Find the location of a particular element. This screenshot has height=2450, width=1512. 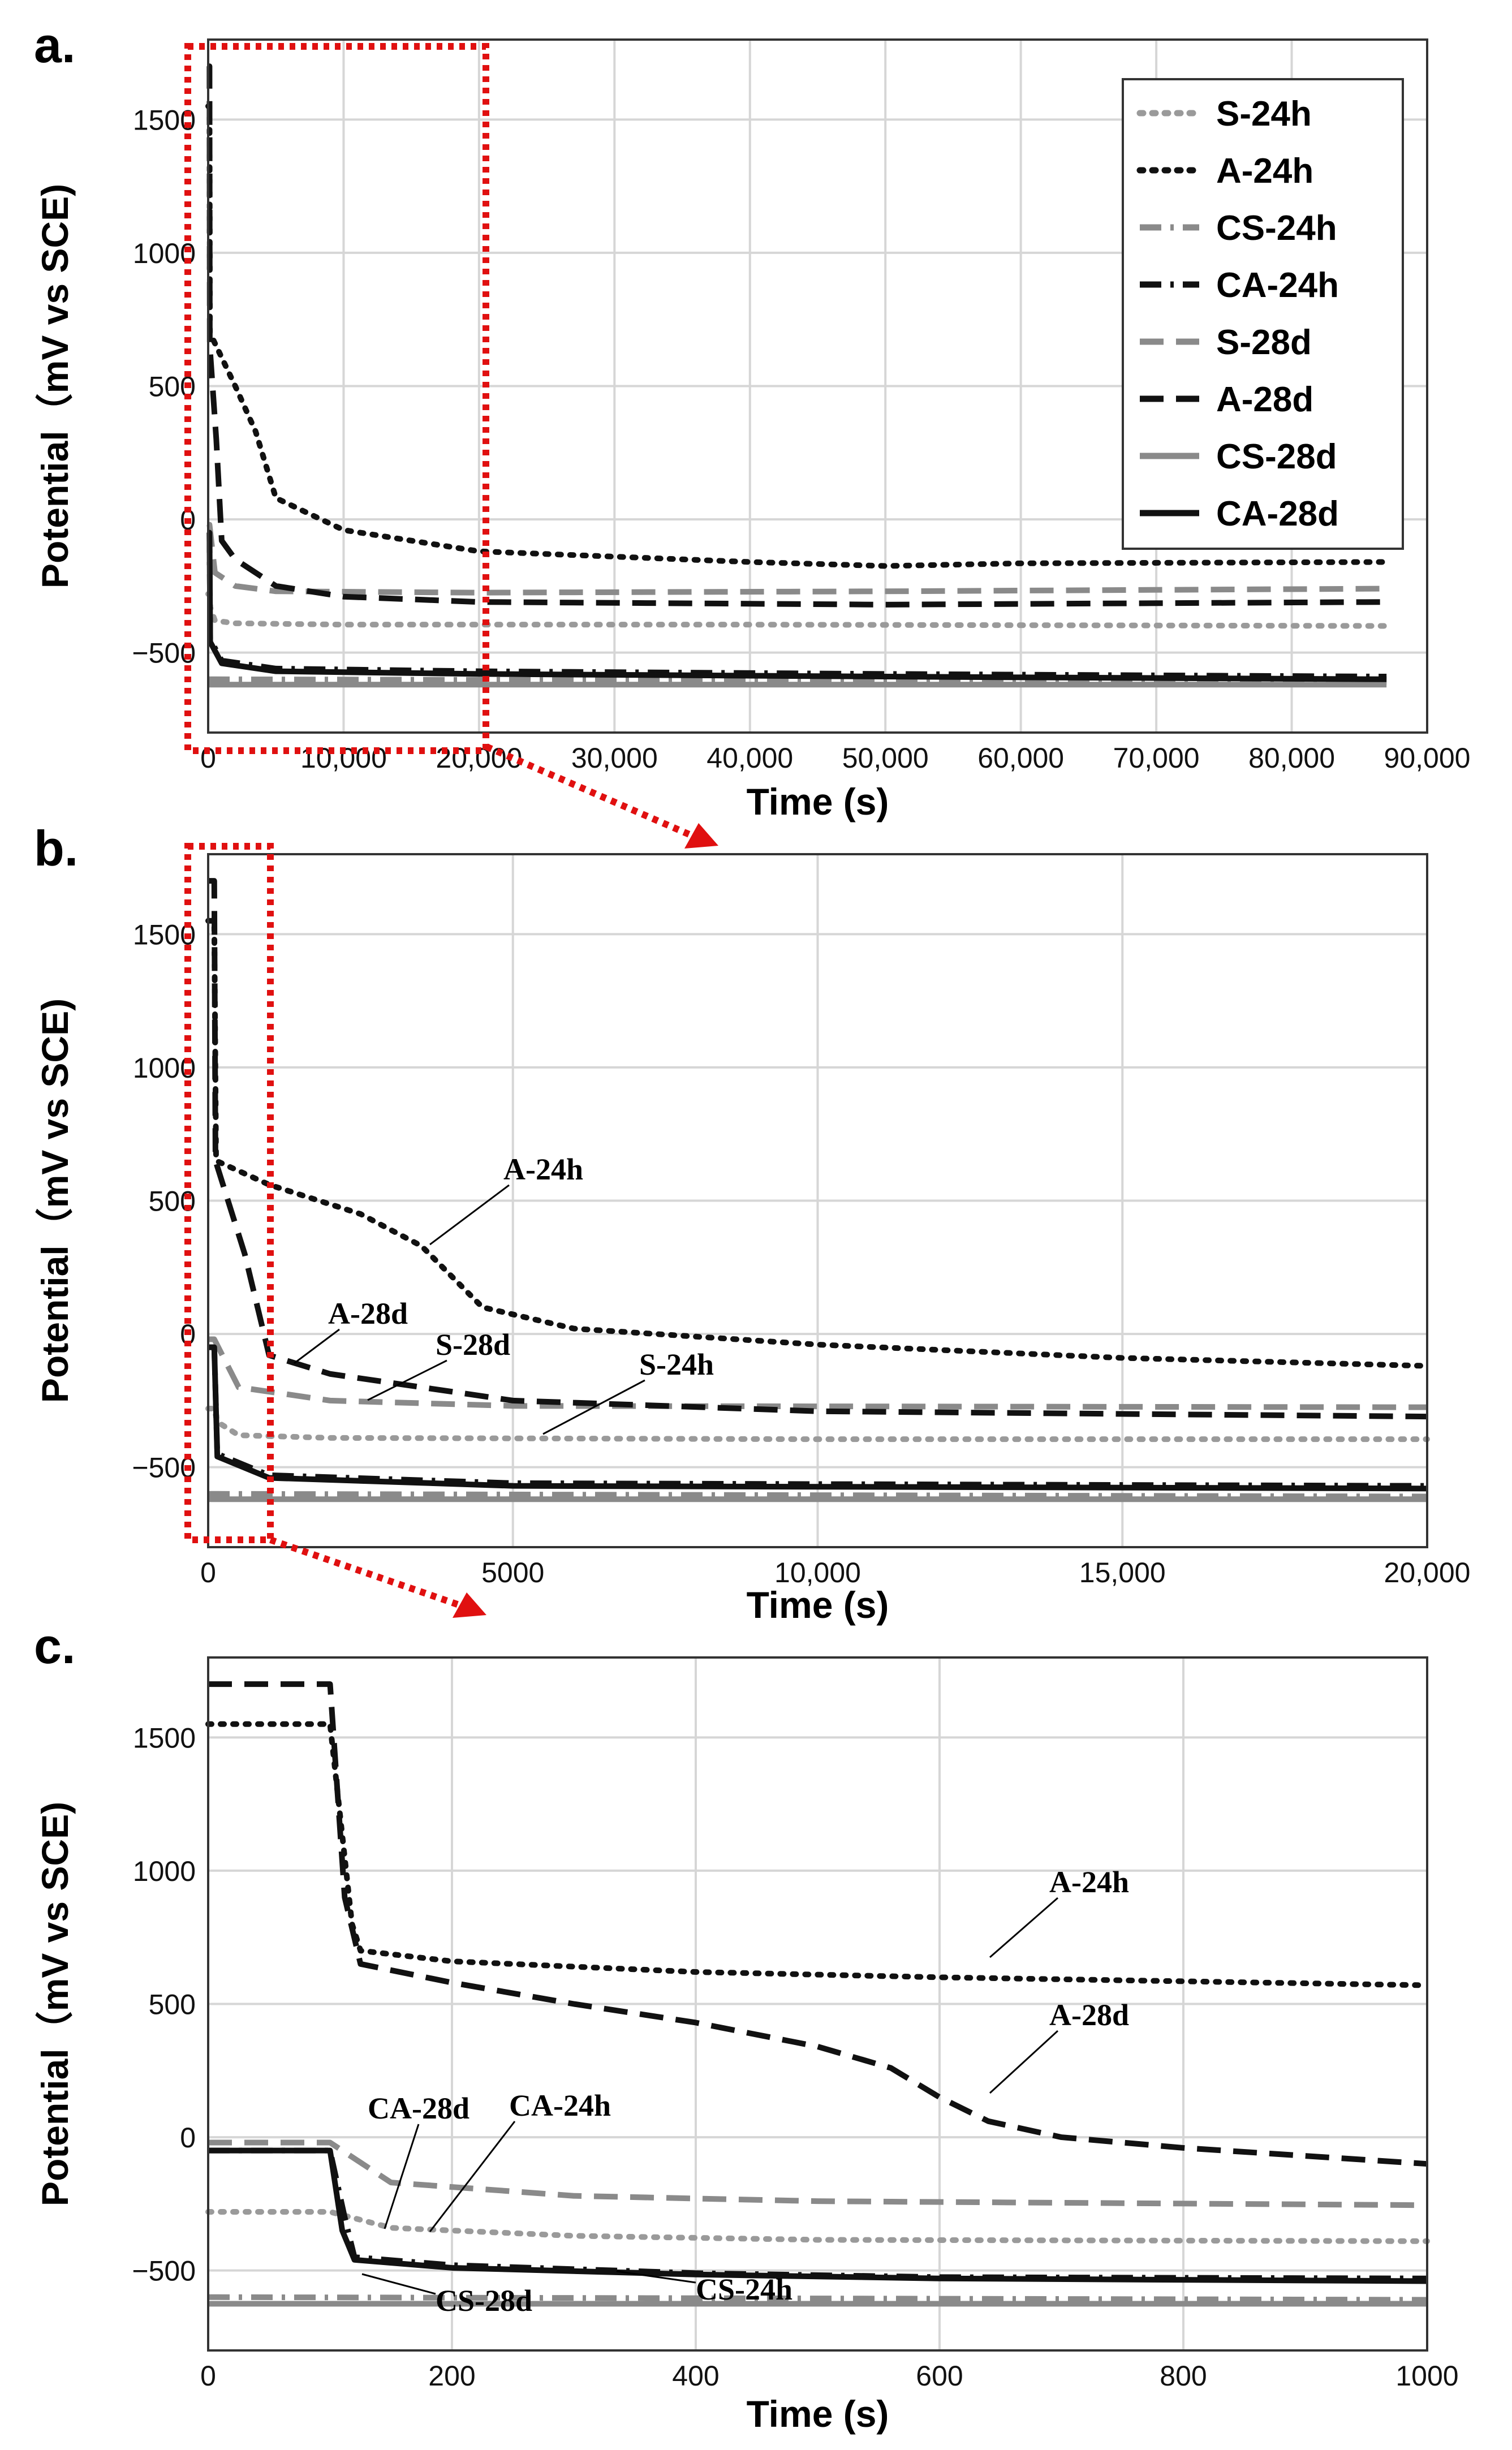

zoom-arrowhead-a is located at coordinates (701, 836).